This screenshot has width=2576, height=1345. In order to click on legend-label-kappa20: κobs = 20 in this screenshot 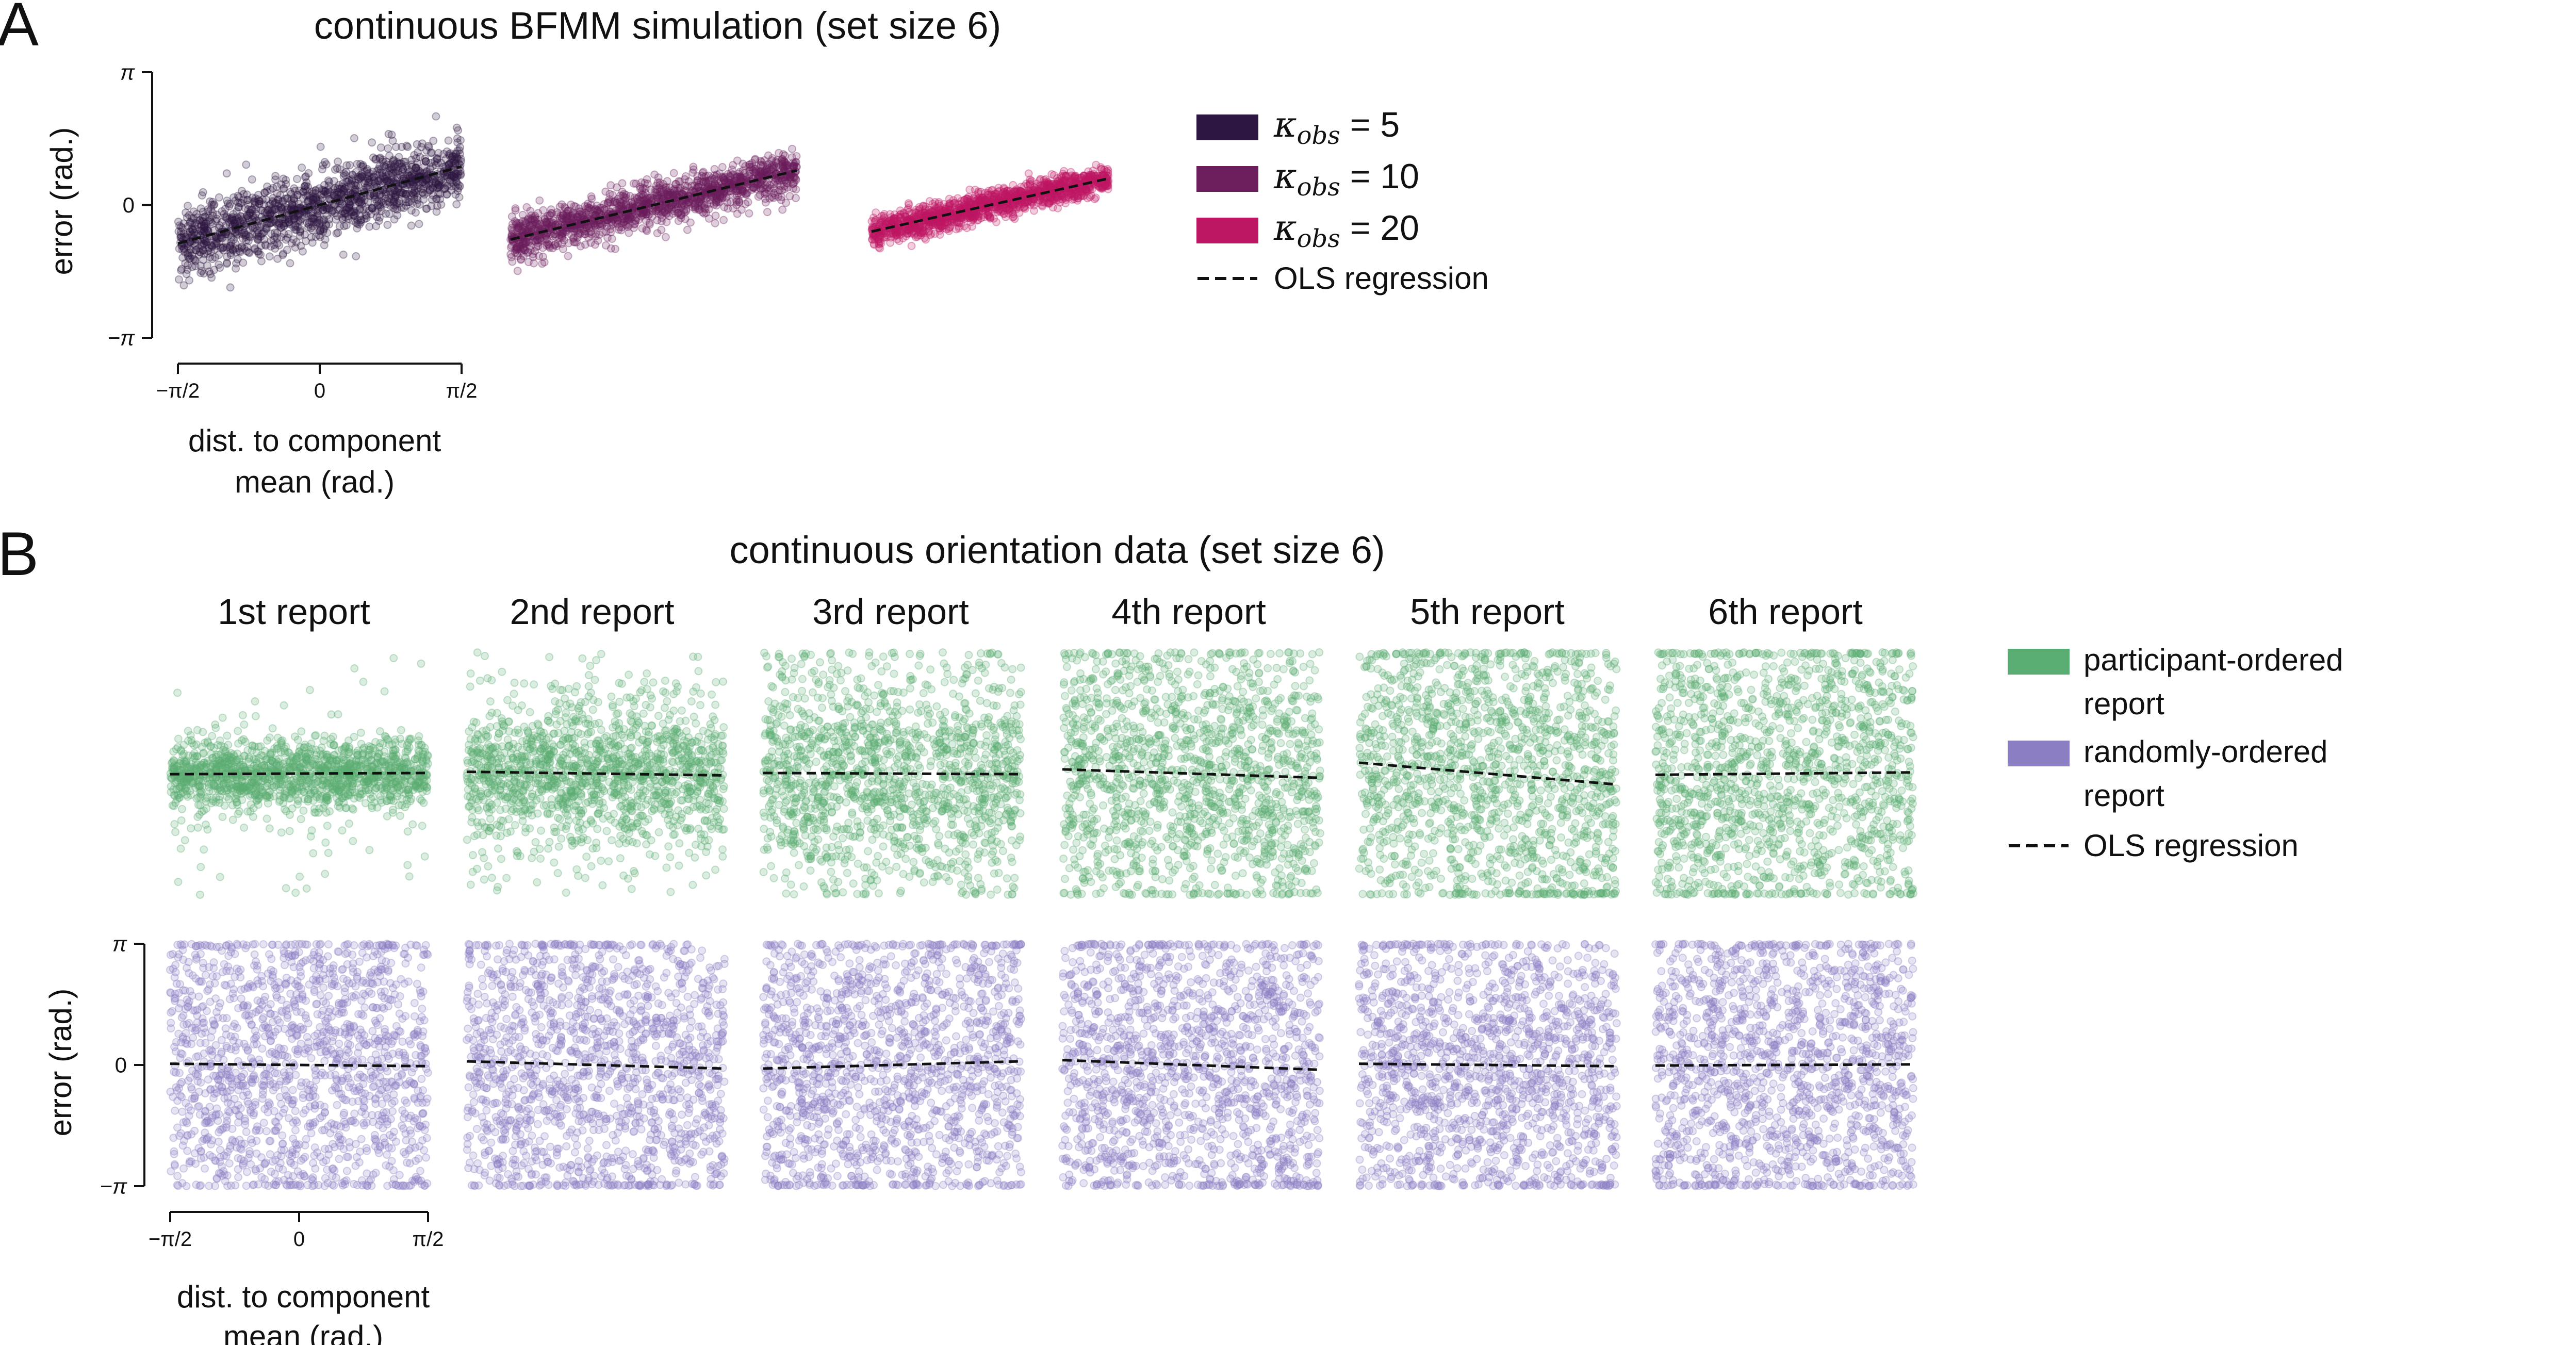, I will do `click(1346, 230)`.